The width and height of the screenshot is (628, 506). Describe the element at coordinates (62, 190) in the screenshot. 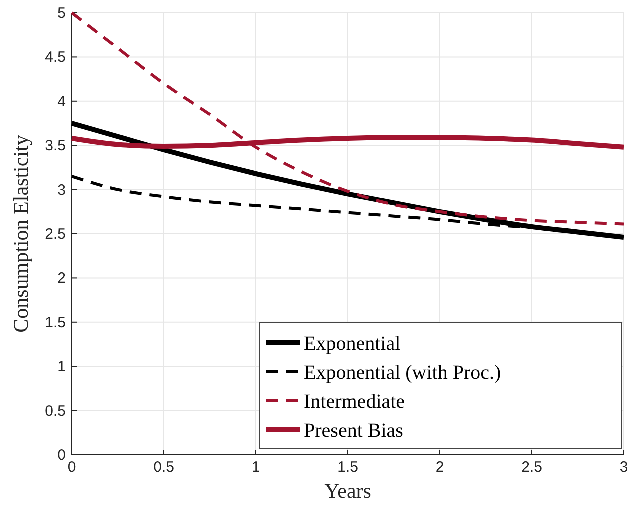

I see `y-tick-label: 3` at that location.